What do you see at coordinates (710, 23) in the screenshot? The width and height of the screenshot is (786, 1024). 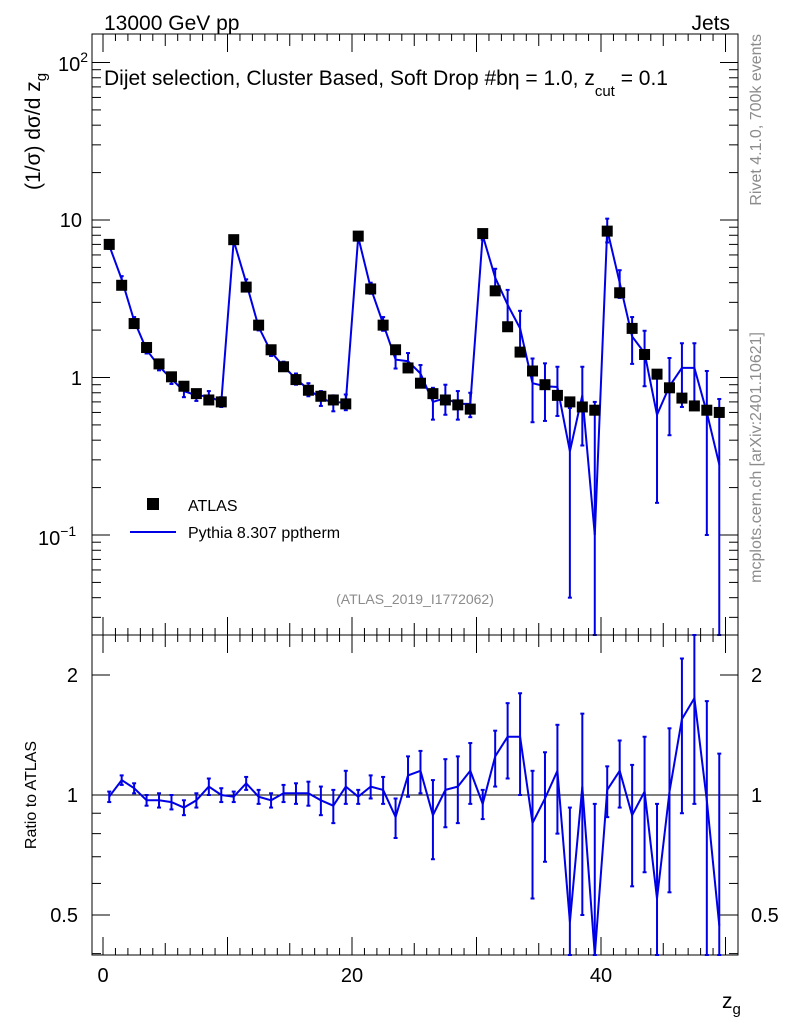 I see `category-label: Jets` at bounding box center [710, 23].